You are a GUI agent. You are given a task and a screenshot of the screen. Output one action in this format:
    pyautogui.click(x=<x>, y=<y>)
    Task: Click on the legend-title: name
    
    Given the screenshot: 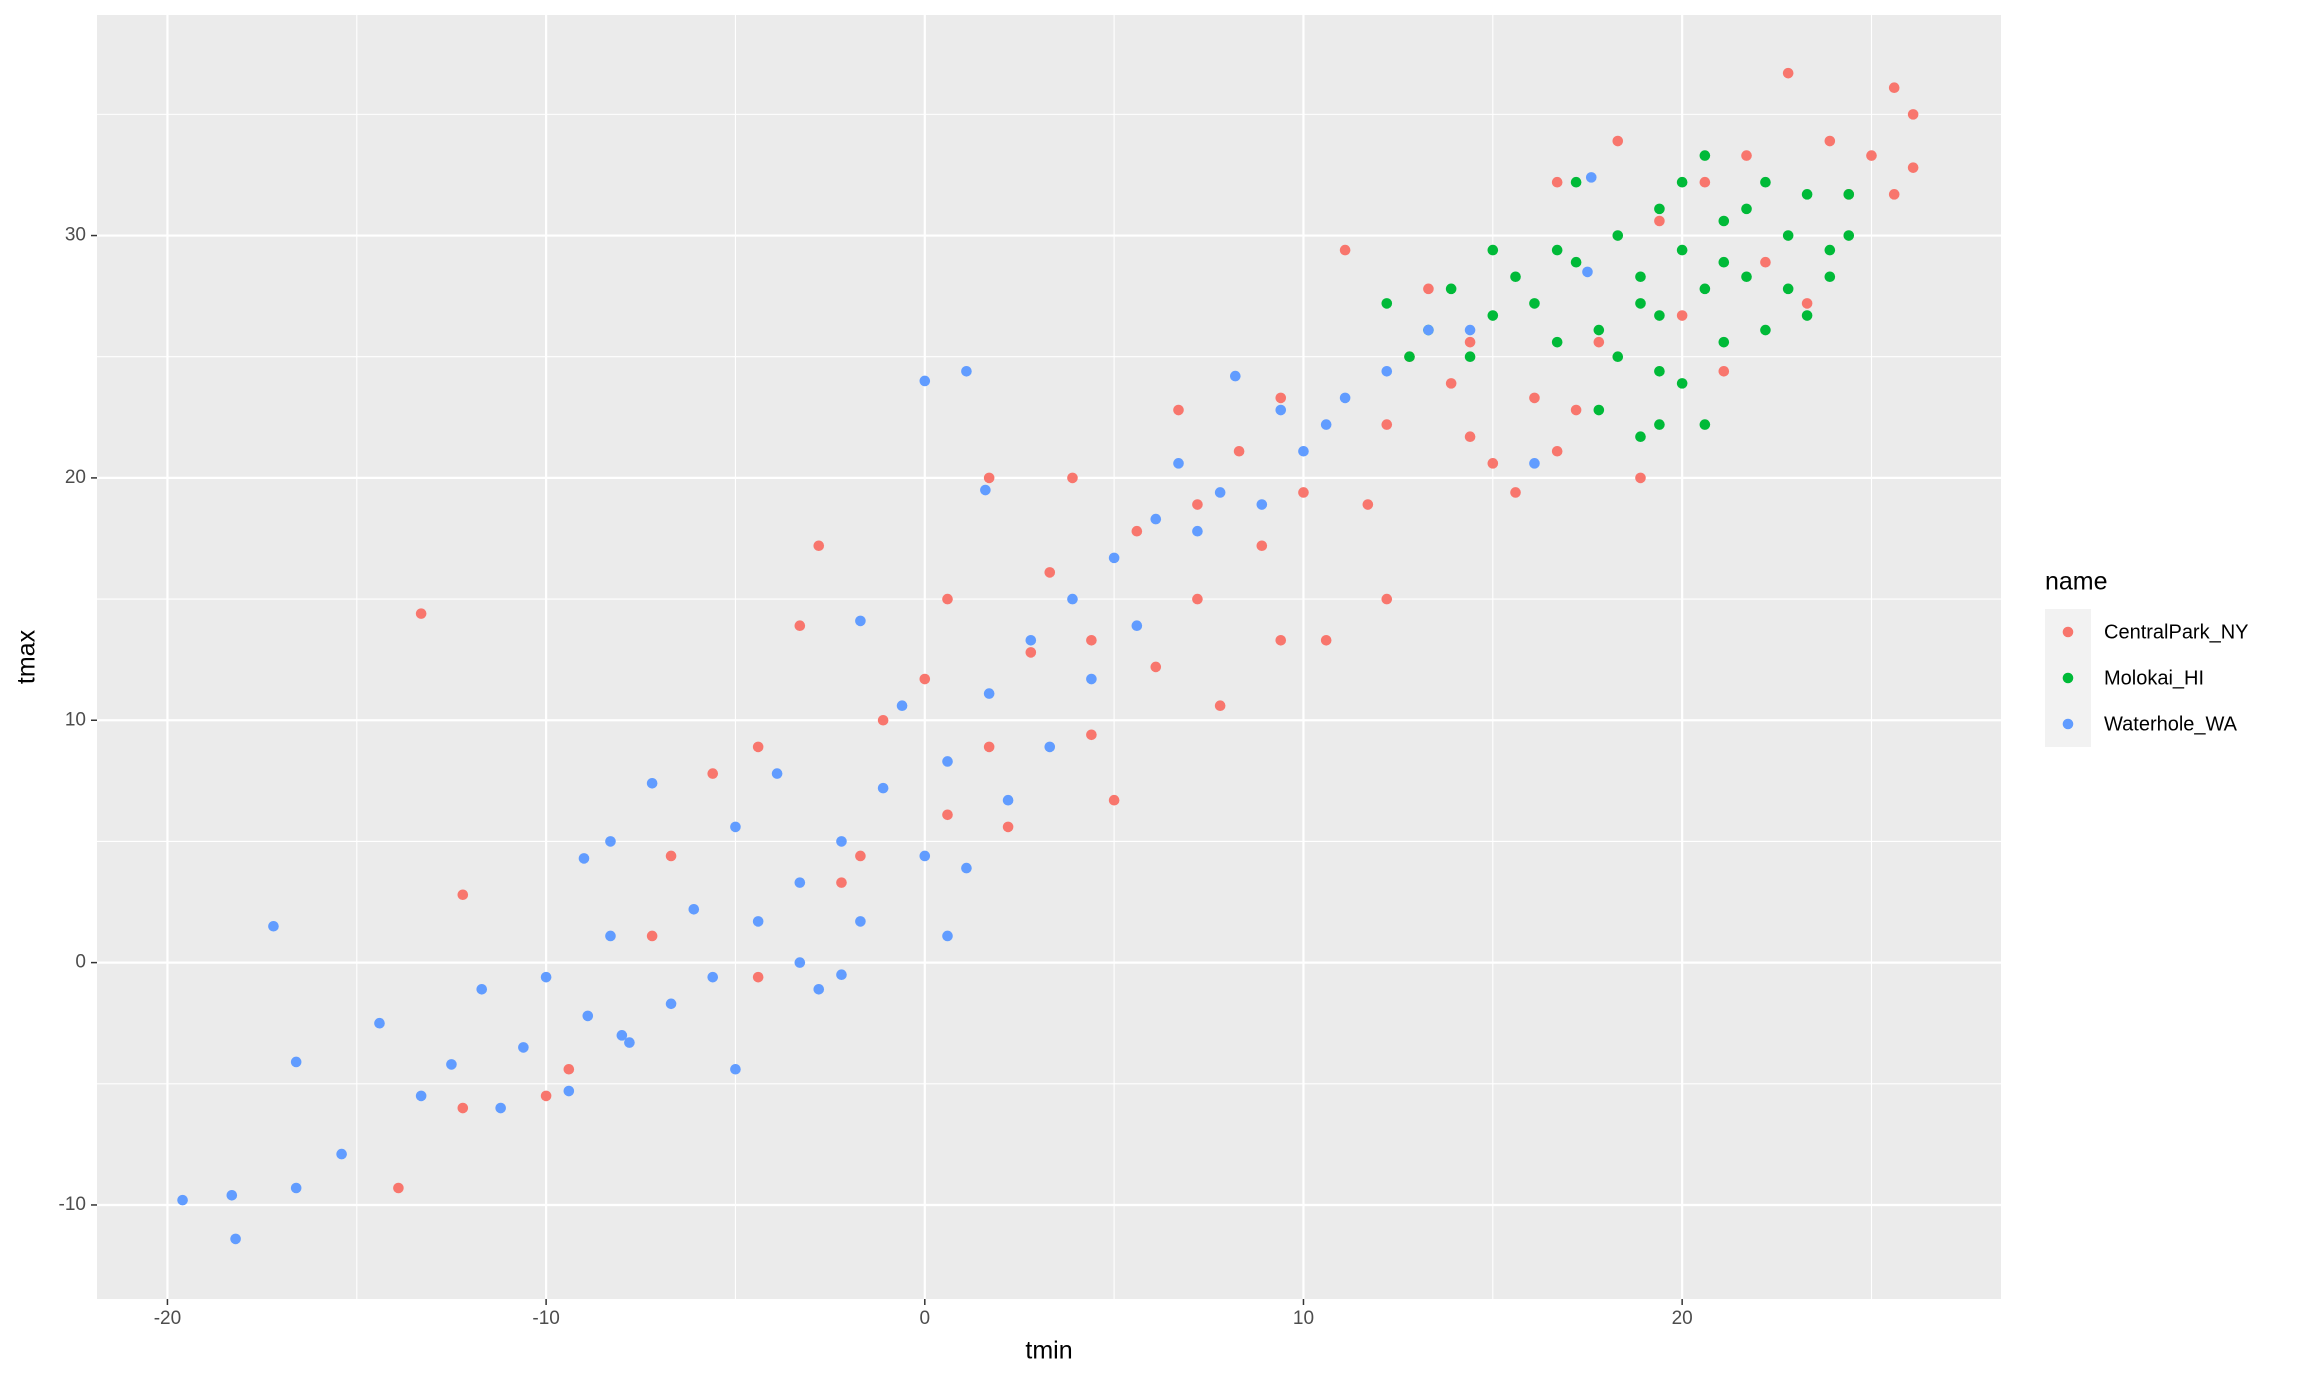 What is the action you would take?
    pyautogui.click(x=2076, y=582)
    